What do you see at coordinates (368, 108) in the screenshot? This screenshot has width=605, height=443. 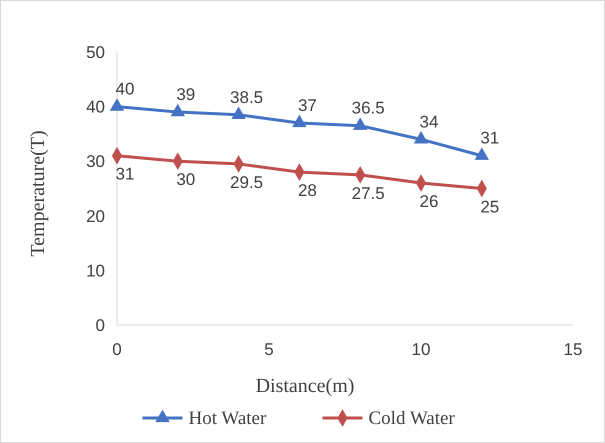 I see `data-label: 36.5` at bounding box center [368, 108].